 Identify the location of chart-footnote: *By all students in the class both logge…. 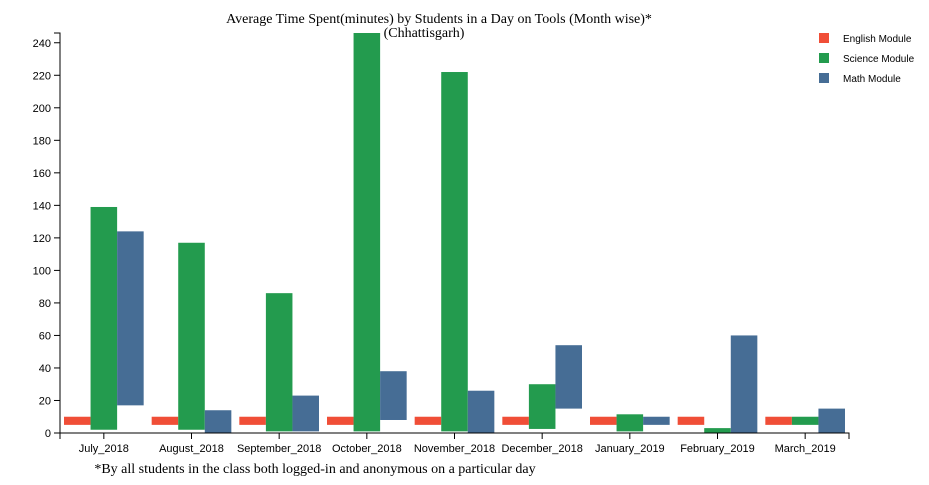
(314, 469).